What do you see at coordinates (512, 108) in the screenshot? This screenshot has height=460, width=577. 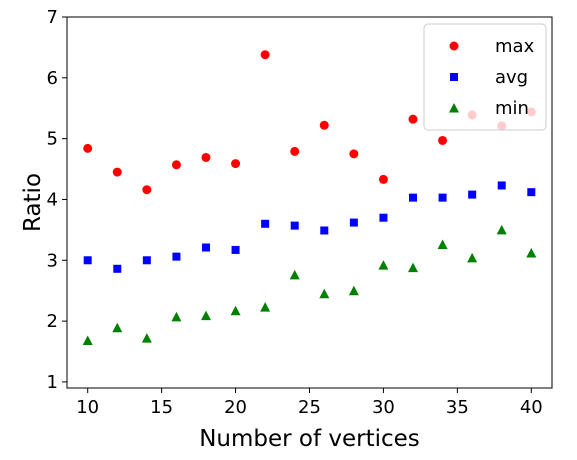 I see `legend-label-min: min` at bounding box center [512, 108].